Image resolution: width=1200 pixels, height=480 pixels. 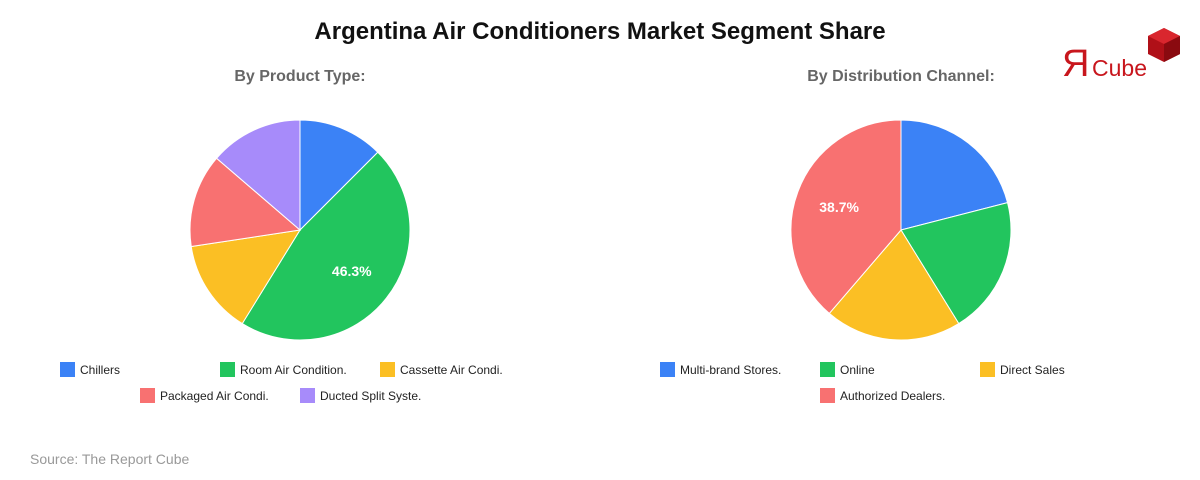 I want to click on legend-label: Chillers, so click(x=100, y=369).